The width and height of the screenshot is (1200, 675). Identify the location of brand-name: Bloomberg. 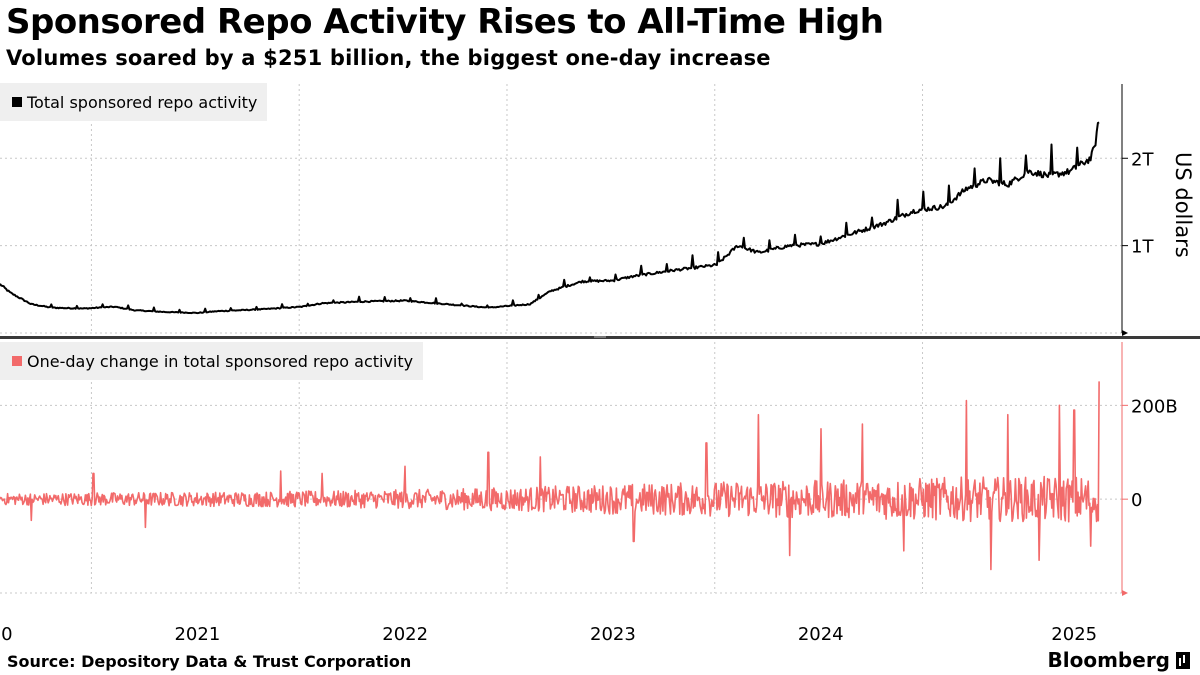
(1108, 660).